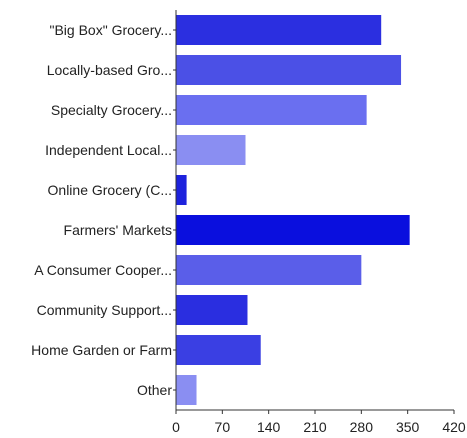  What do you see at coordinates (118, 230) in the screenshot?
I see `category-label-5: Farmers' Markets` at bounding box center [118, 230].